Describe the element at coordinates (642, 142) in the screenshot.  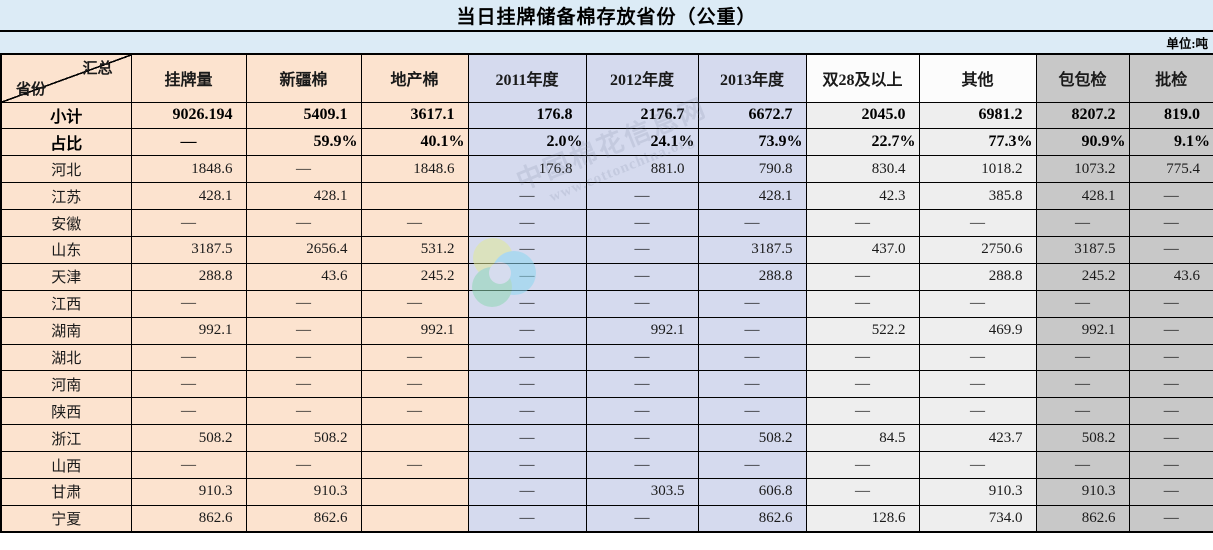
I see `table-cell: 24.1%` at that location.